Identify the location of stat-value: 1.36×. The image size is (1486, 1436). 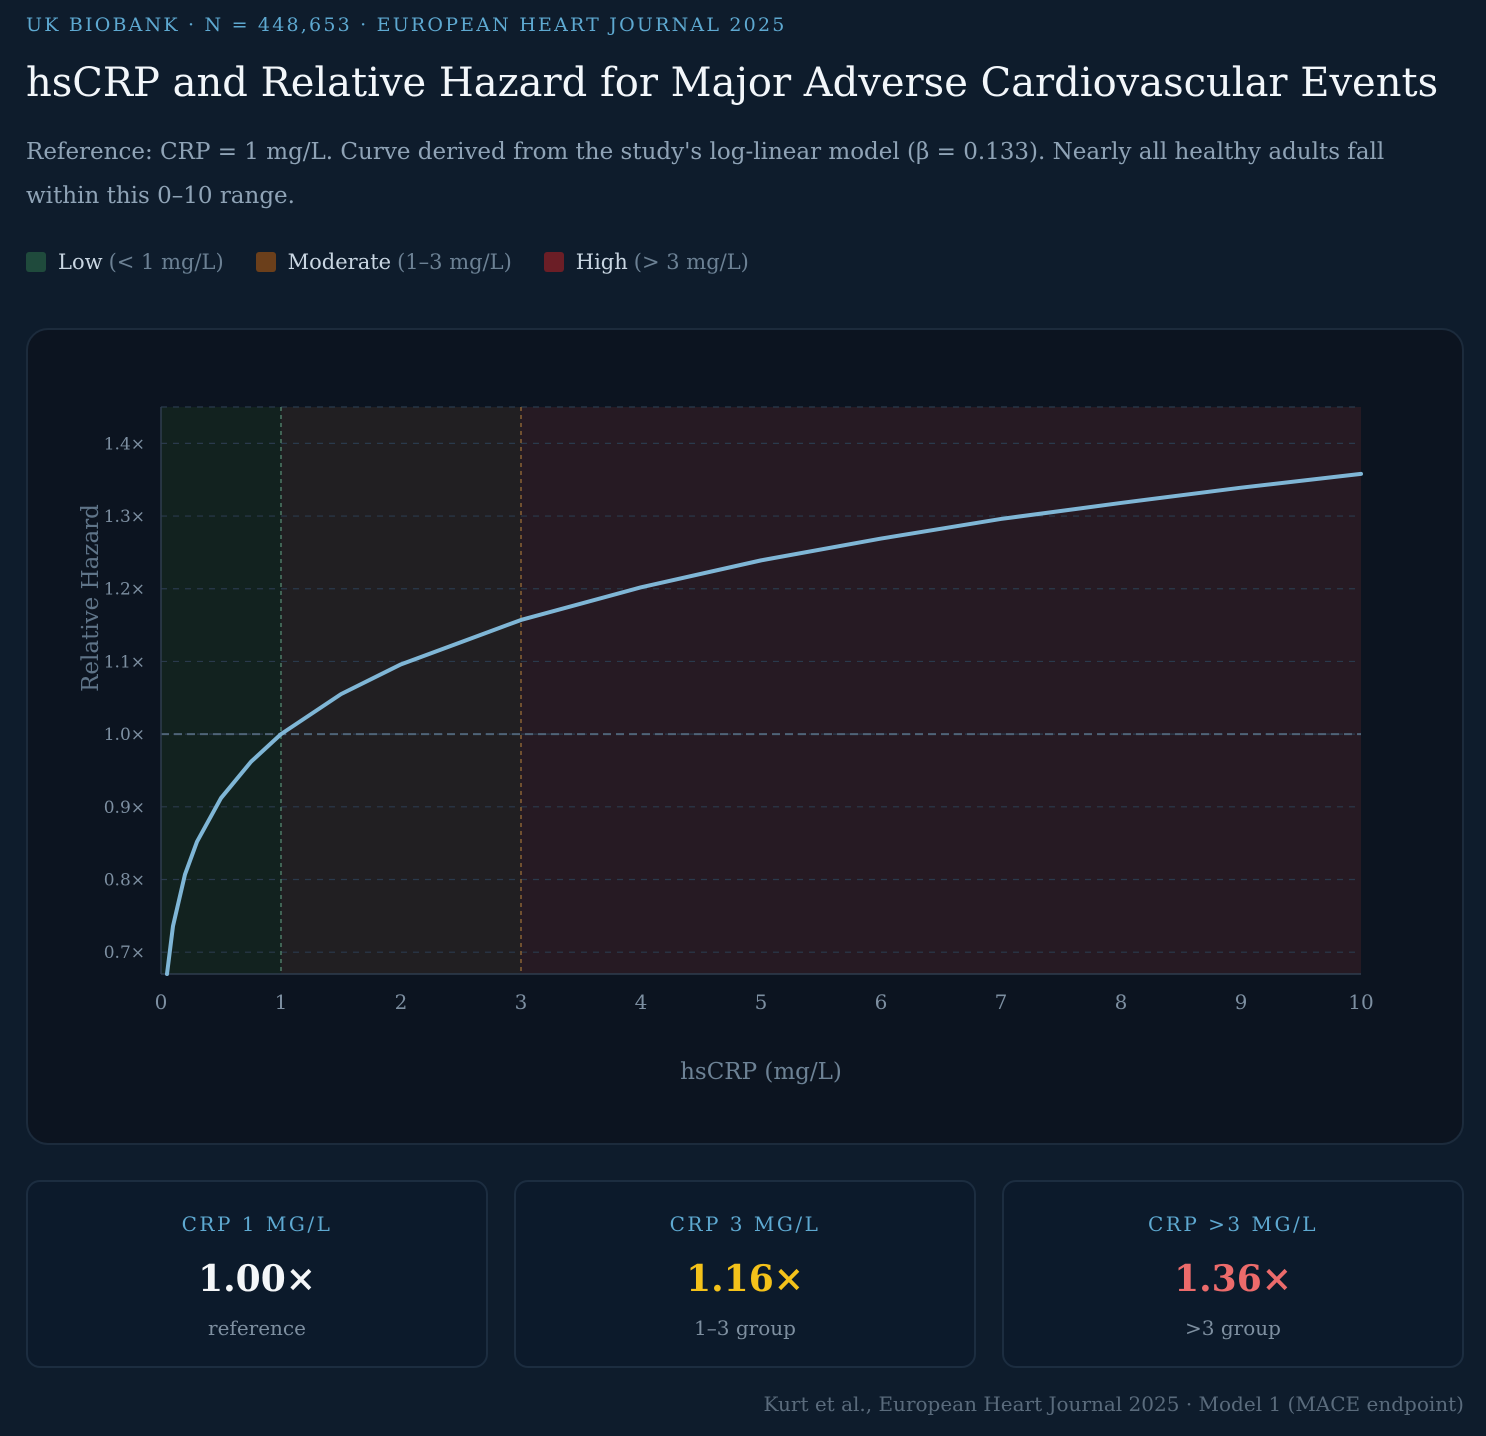
(1233, 1279).